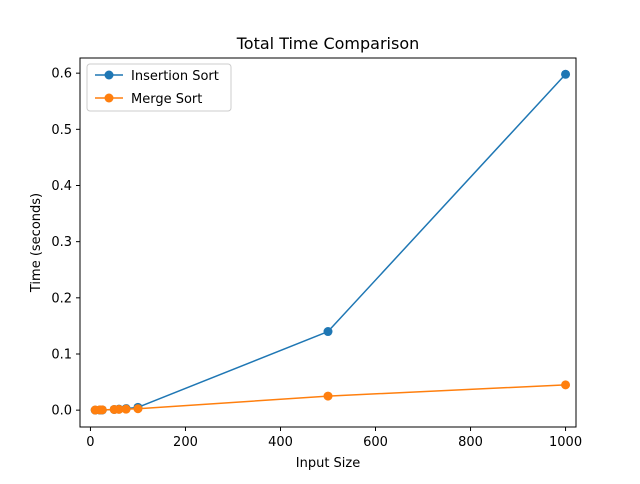 This screenshot has width=640, height=484. I want to click on y-tick-label: 0.3, so click(61, 242).